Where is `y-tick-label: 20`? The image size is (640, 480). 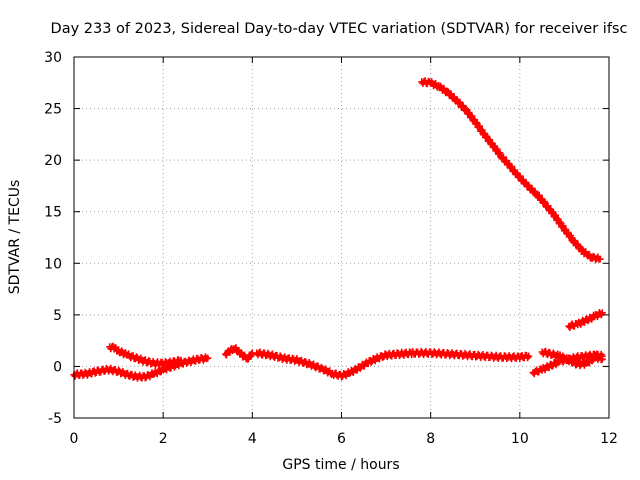 y-tick-label: 20 is located at coordinates (53, 161).